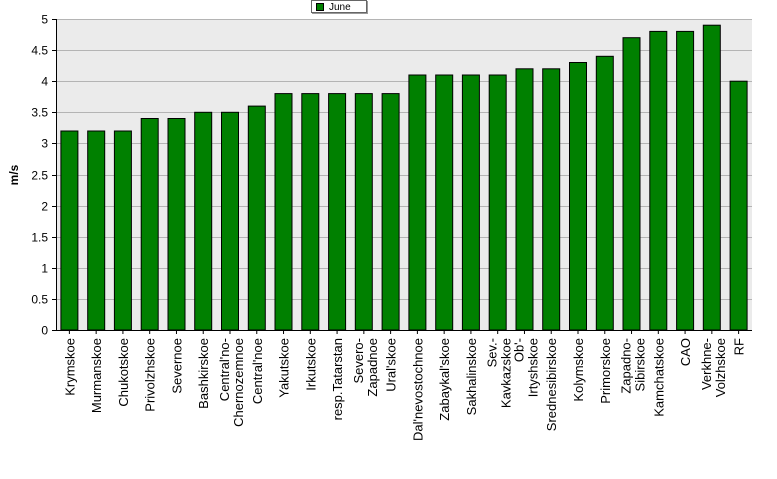 This screenshot has width=777, height=479. I want to click on legend: June, so click(339, 6).